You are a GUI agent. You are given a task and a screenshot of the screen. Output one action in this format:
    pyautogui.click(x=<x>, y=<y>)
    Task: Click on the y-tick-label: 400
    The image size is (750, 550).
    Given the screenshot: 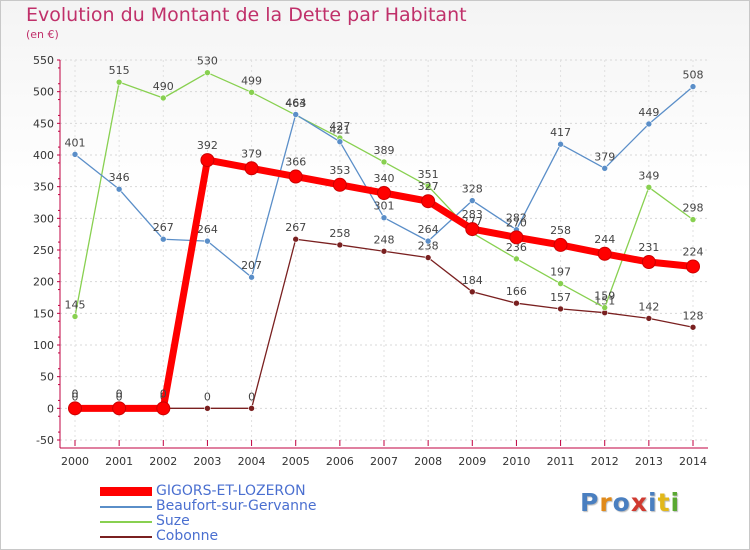 What is the action you would take?
    pyautogui.click(x=43, y=155)
    